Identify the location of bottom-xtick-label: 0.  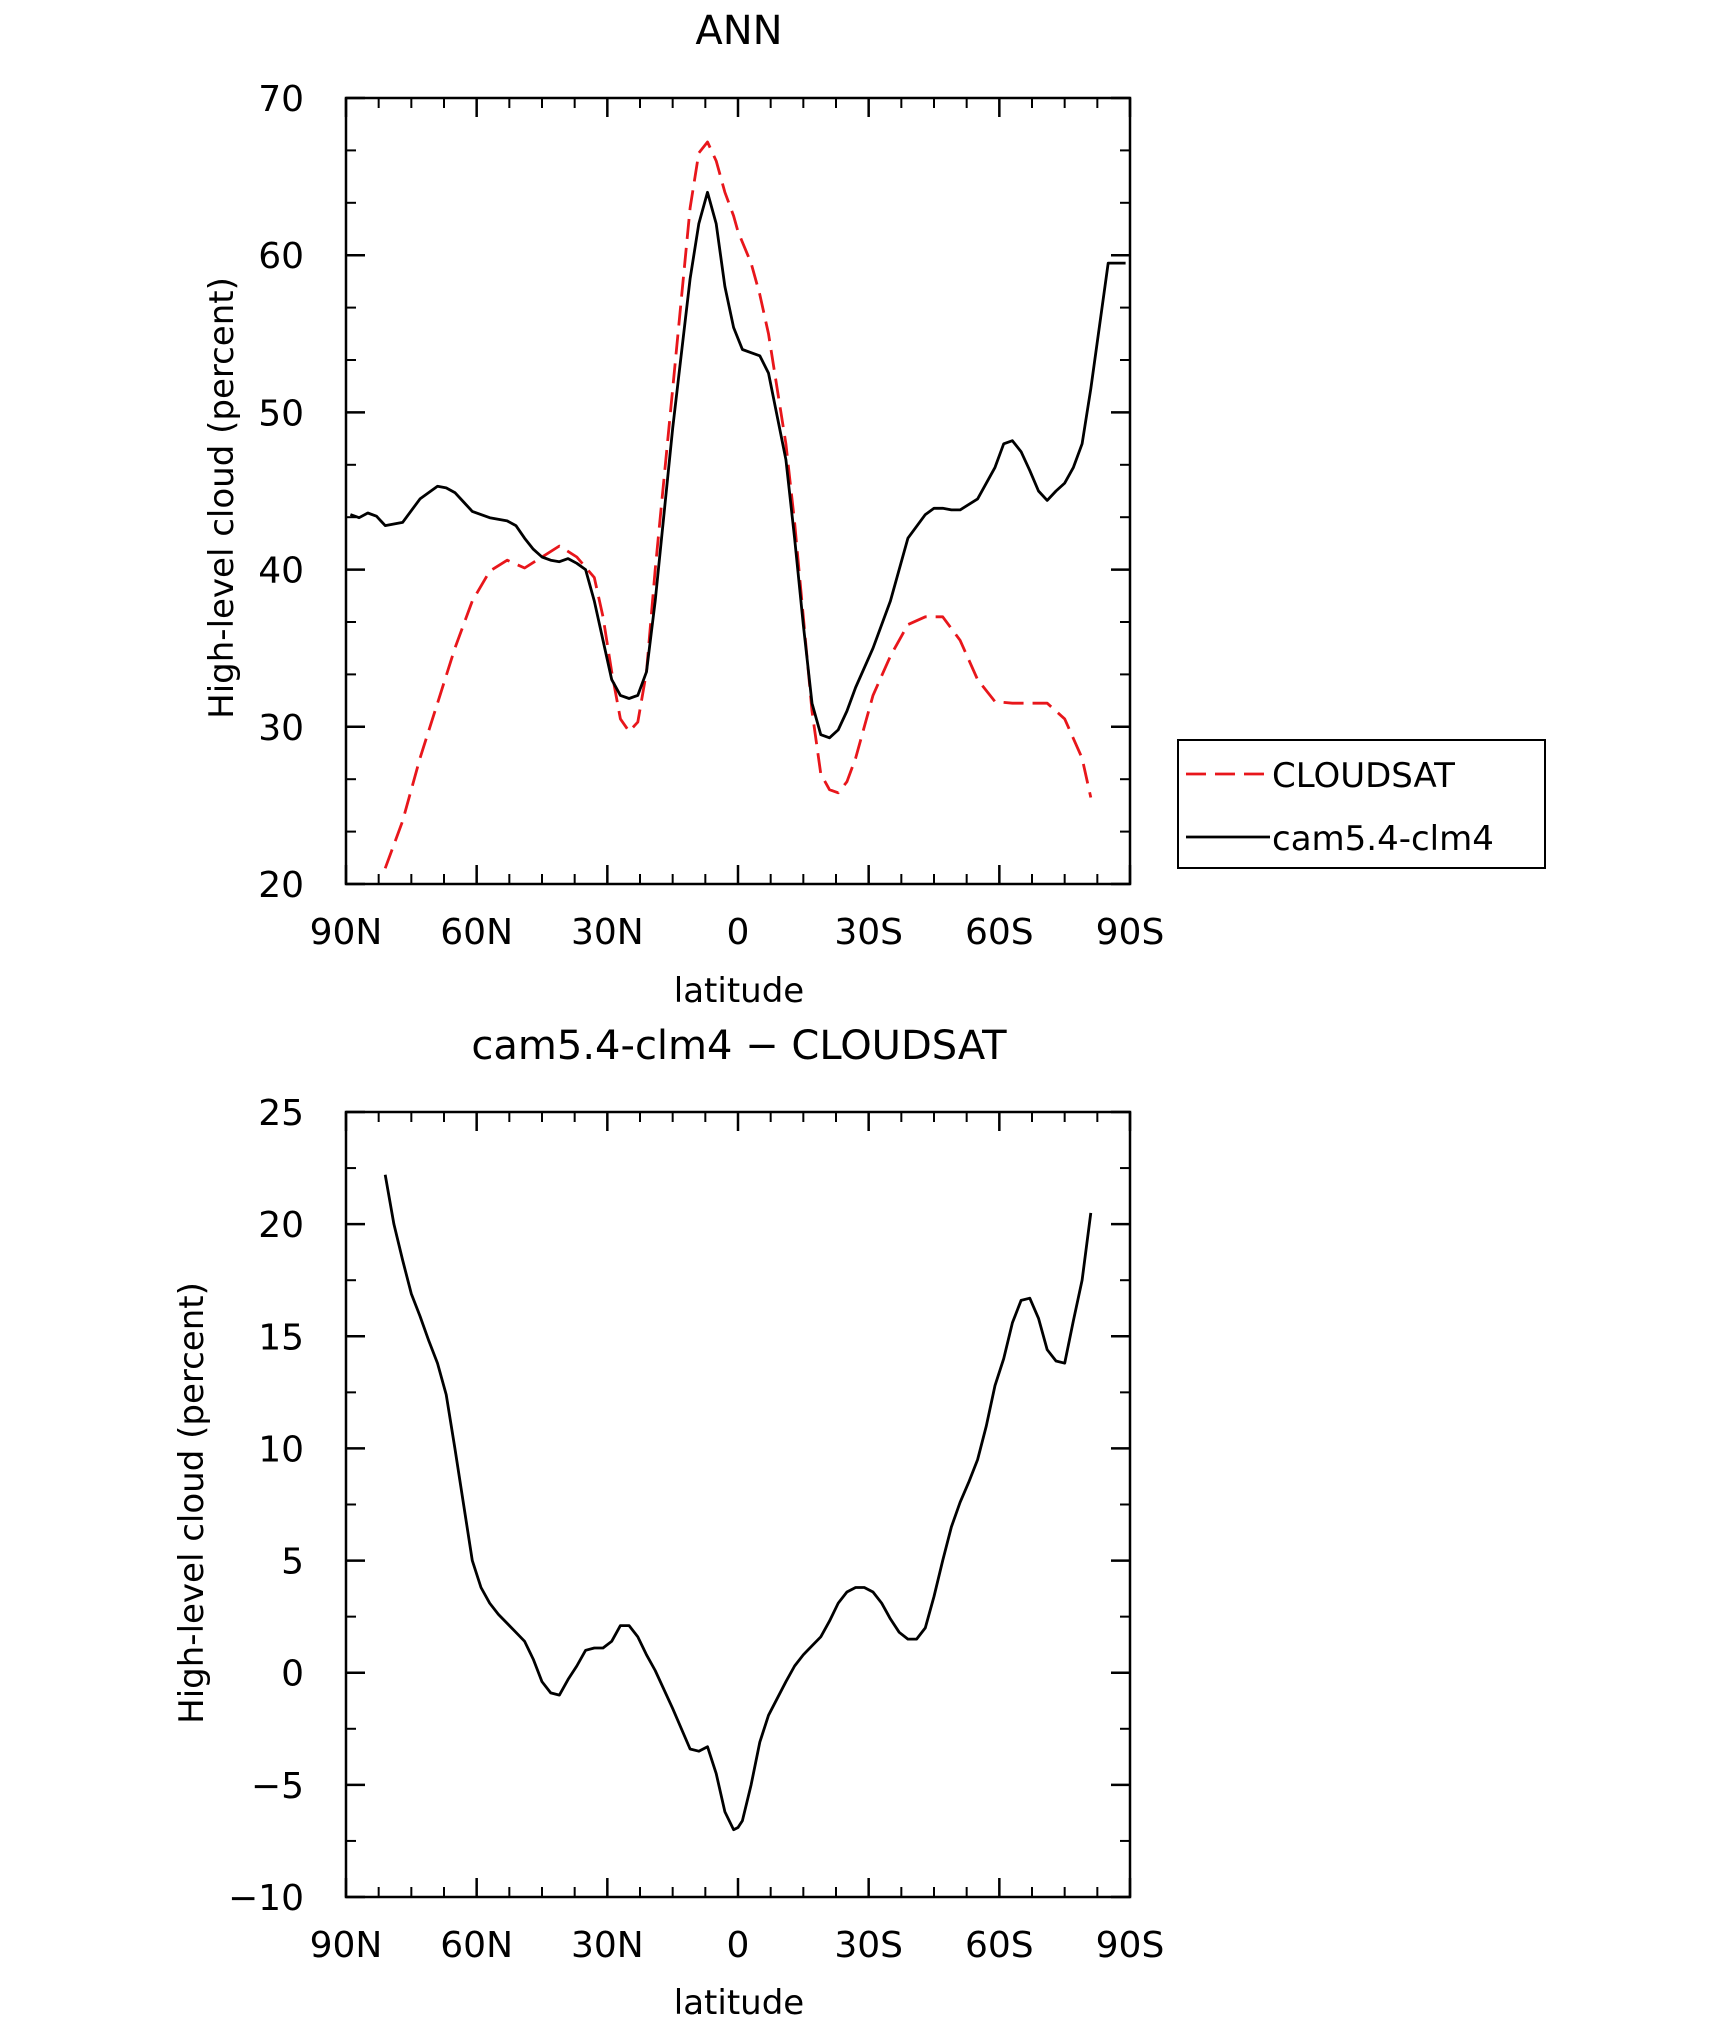
(738, 1945).